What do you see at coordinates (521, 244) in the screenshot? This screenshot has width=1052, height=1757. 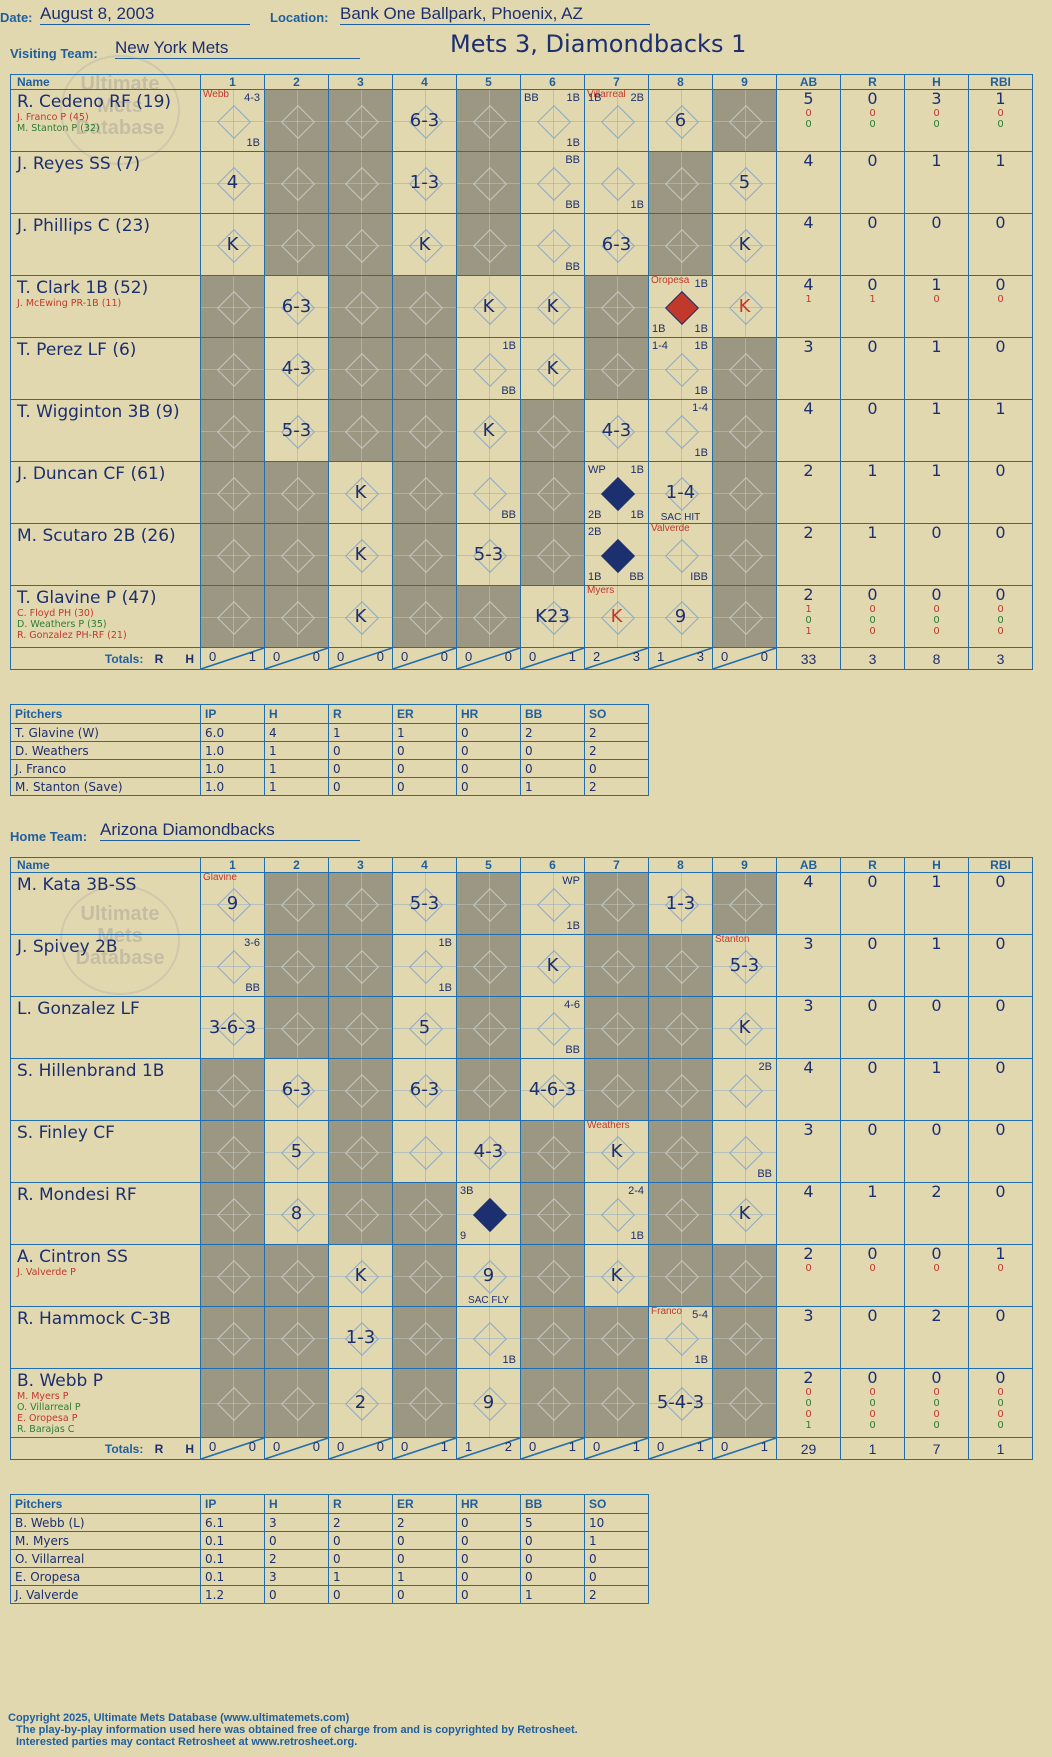 I see `batter-row: J. Phillips C (23) K K BB 6-3 K 4 0 0 0` at bounding box center [521, 244].